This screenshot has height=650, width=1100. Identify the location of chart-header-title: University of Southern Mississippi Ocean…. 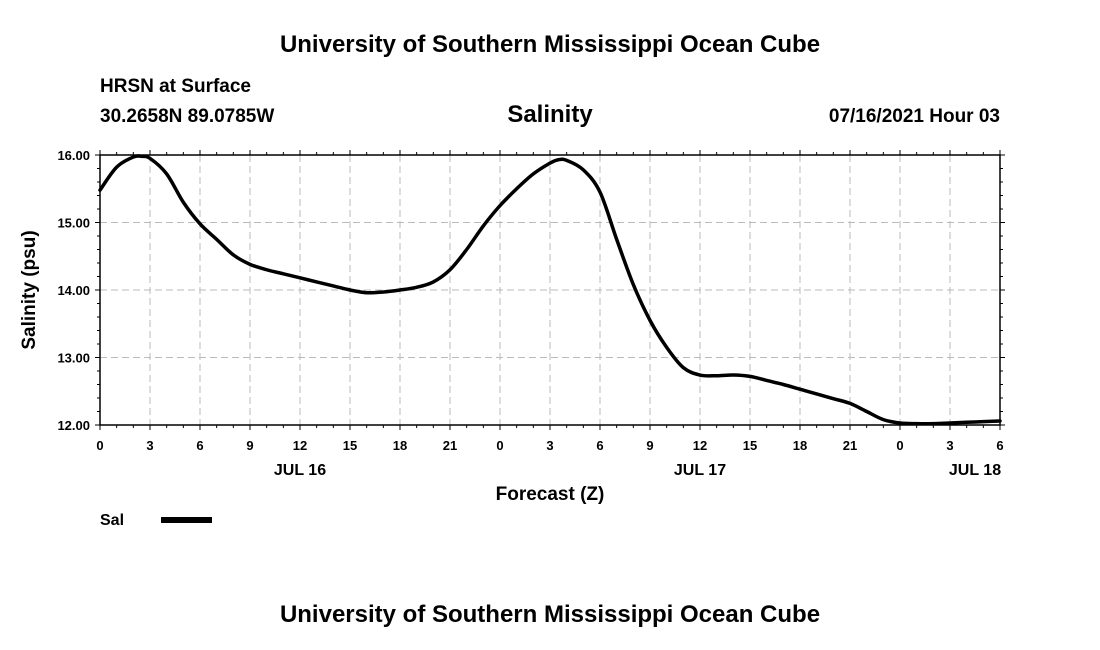
(550, 44).